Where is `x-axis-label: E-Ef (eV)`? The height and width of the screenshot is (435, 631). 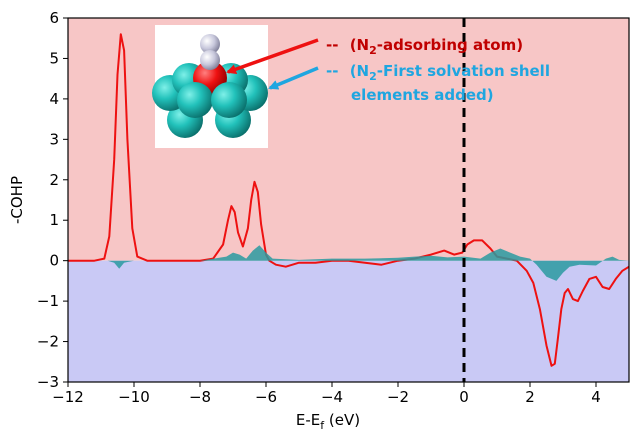
x-axis-label: E-Ef (eV) is located at coordinates (328, 421).